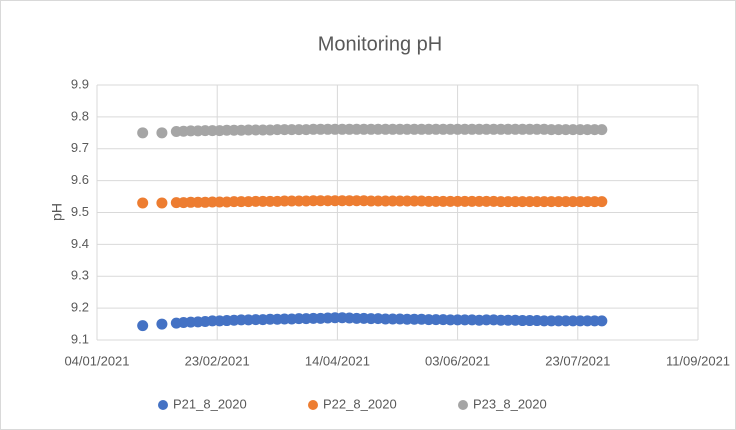  Describe the element at coordinates (80, 275) in the screenshot. I see `y-tick-label: 9.3` at that location.